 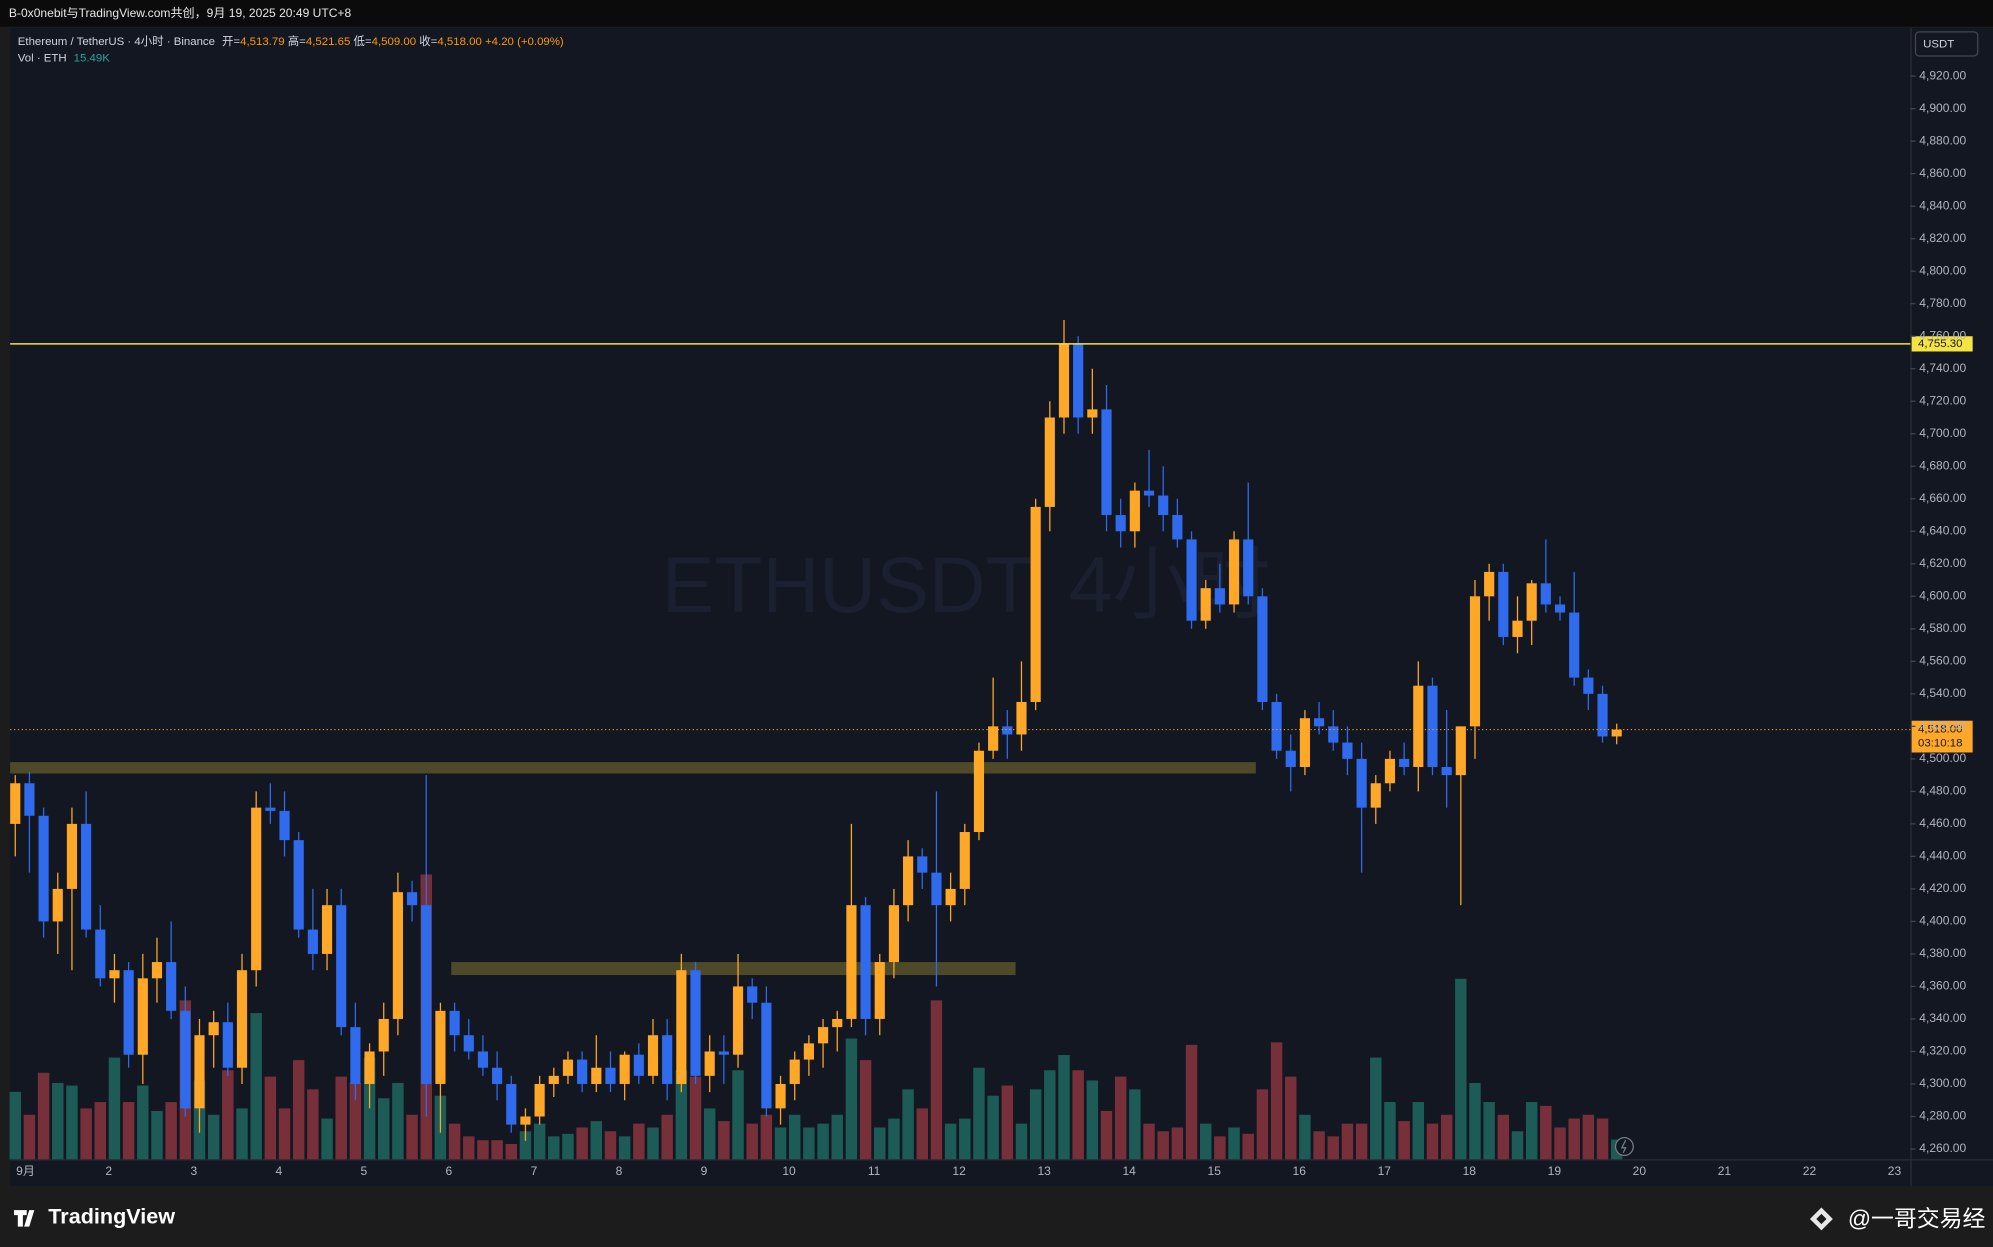 What do you see at coordinates (297, 41) in the screenshot?
I see `ohlc-name: 高=` at bounding box center [297, 41].